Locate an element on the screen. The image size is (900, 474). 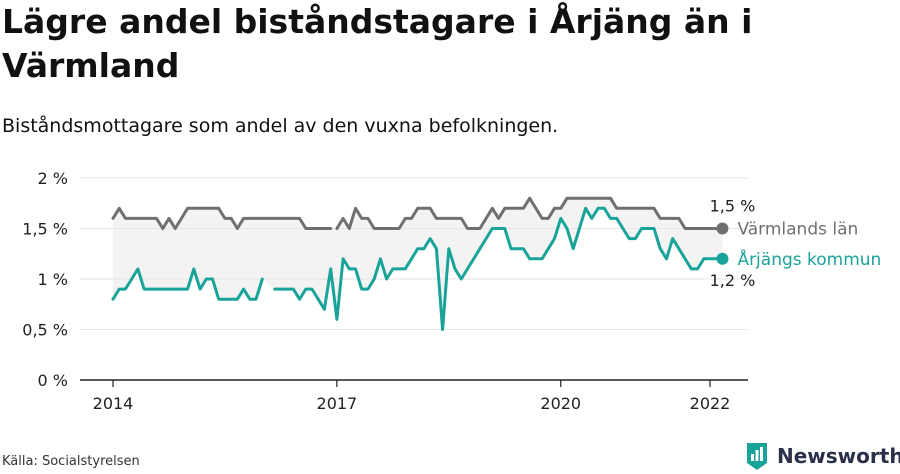
y-tick-label: 0 % is located at coordinates (53, 380).